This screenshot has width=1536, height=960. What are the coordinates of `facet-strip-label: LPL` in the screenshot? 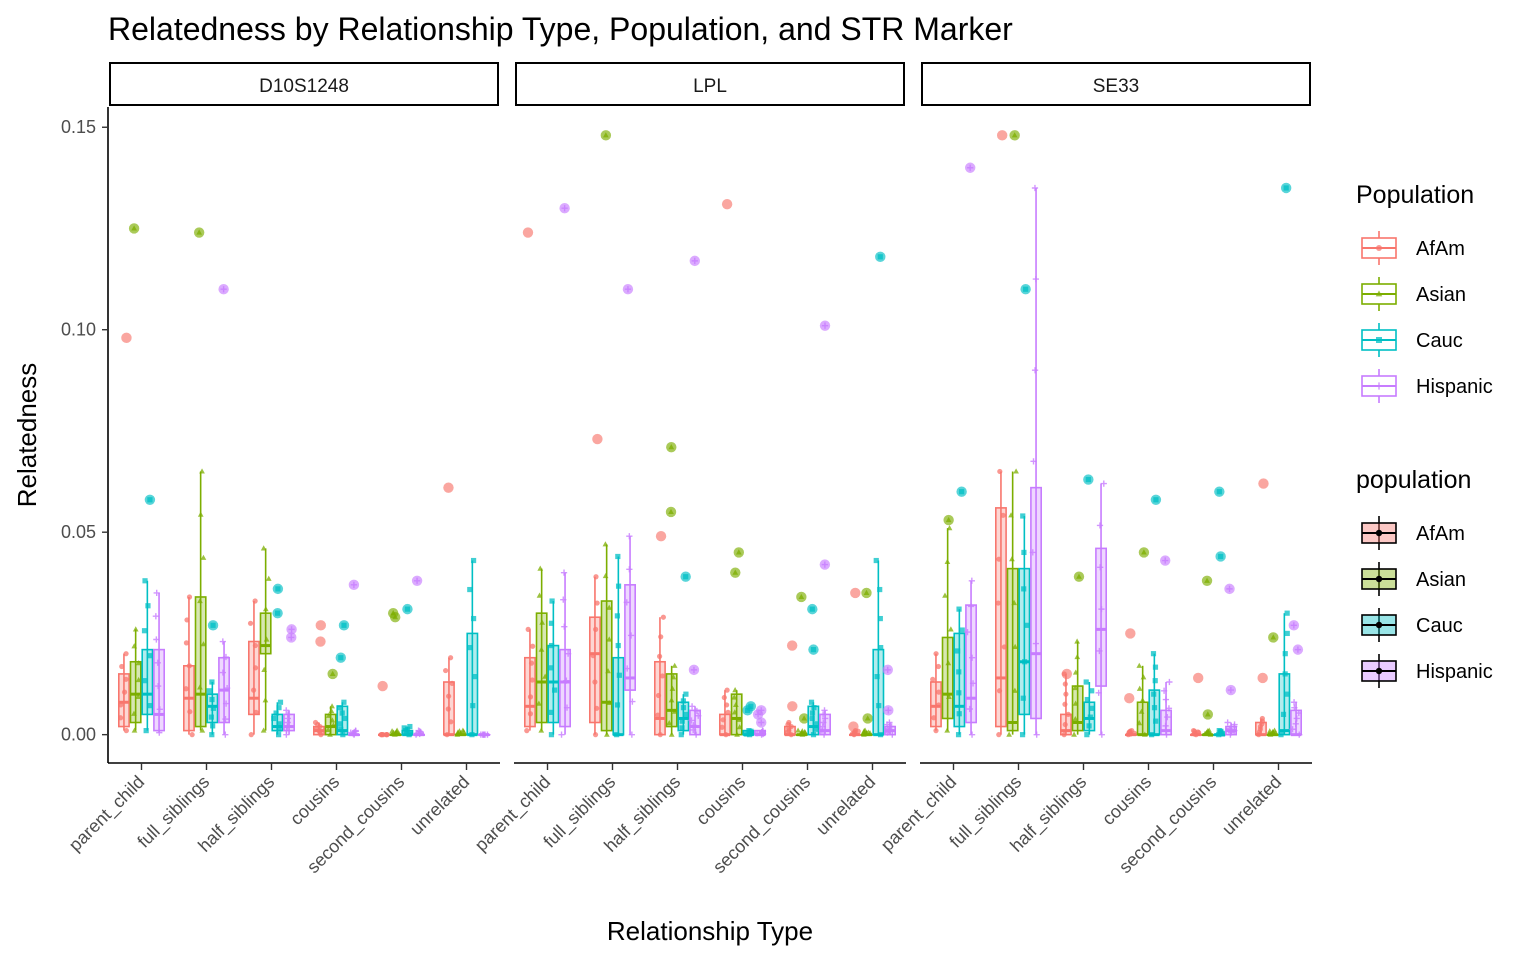 It's located at (710, 86).